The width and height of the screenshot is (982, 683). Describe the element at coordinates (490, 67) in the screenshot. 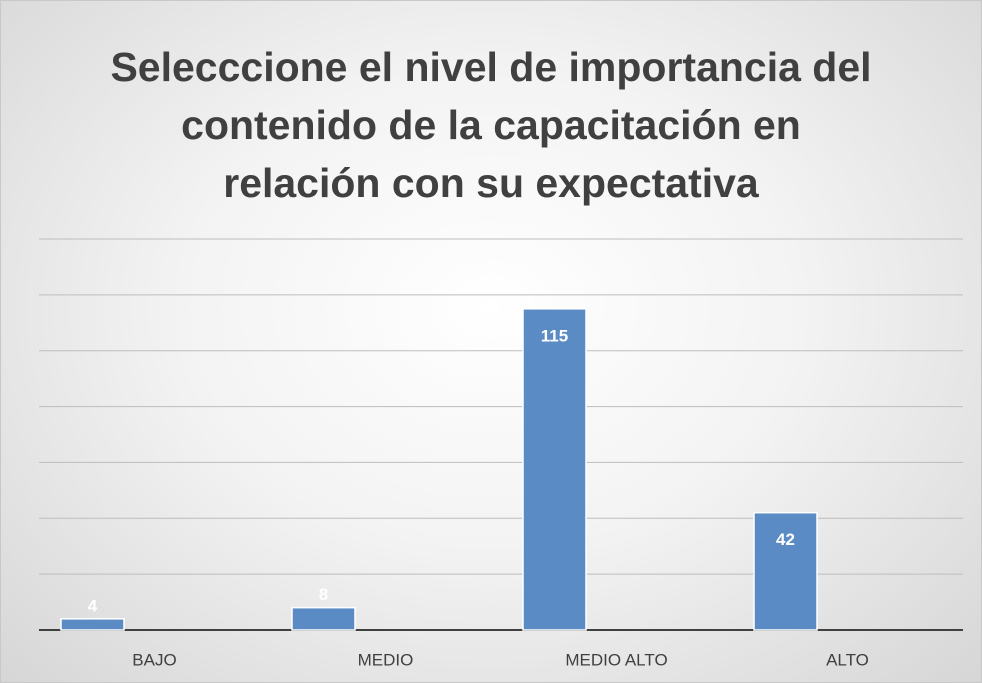

I see `chart-title: Selecccione el nivel de importancia del` at that location.